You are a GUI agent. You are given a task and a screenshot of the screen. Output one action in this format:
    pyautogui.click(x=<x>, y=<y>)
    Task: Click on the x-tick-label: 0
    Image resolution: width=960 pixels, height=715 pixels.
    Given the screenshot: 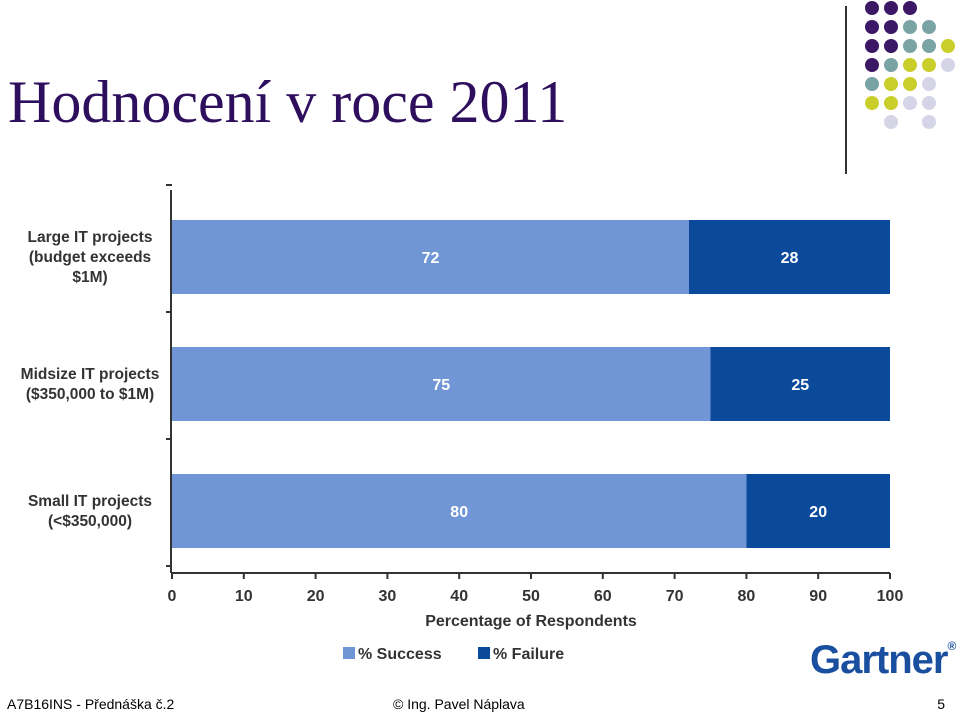 What is the action you would take?
    pyautogui.click(x=172, y=596)
    